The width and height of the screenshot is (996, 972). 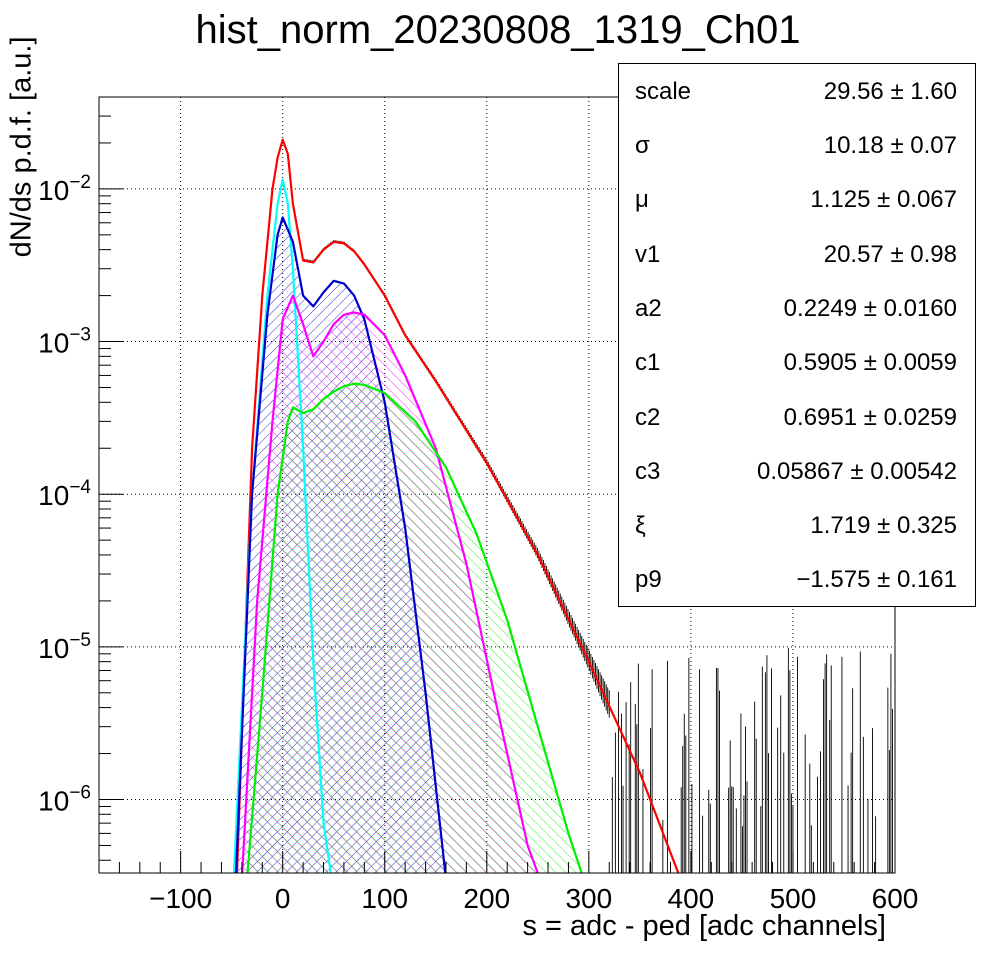 I want to click on stat-value: −1.575 ± 0.161, so click(x=876, y=579).